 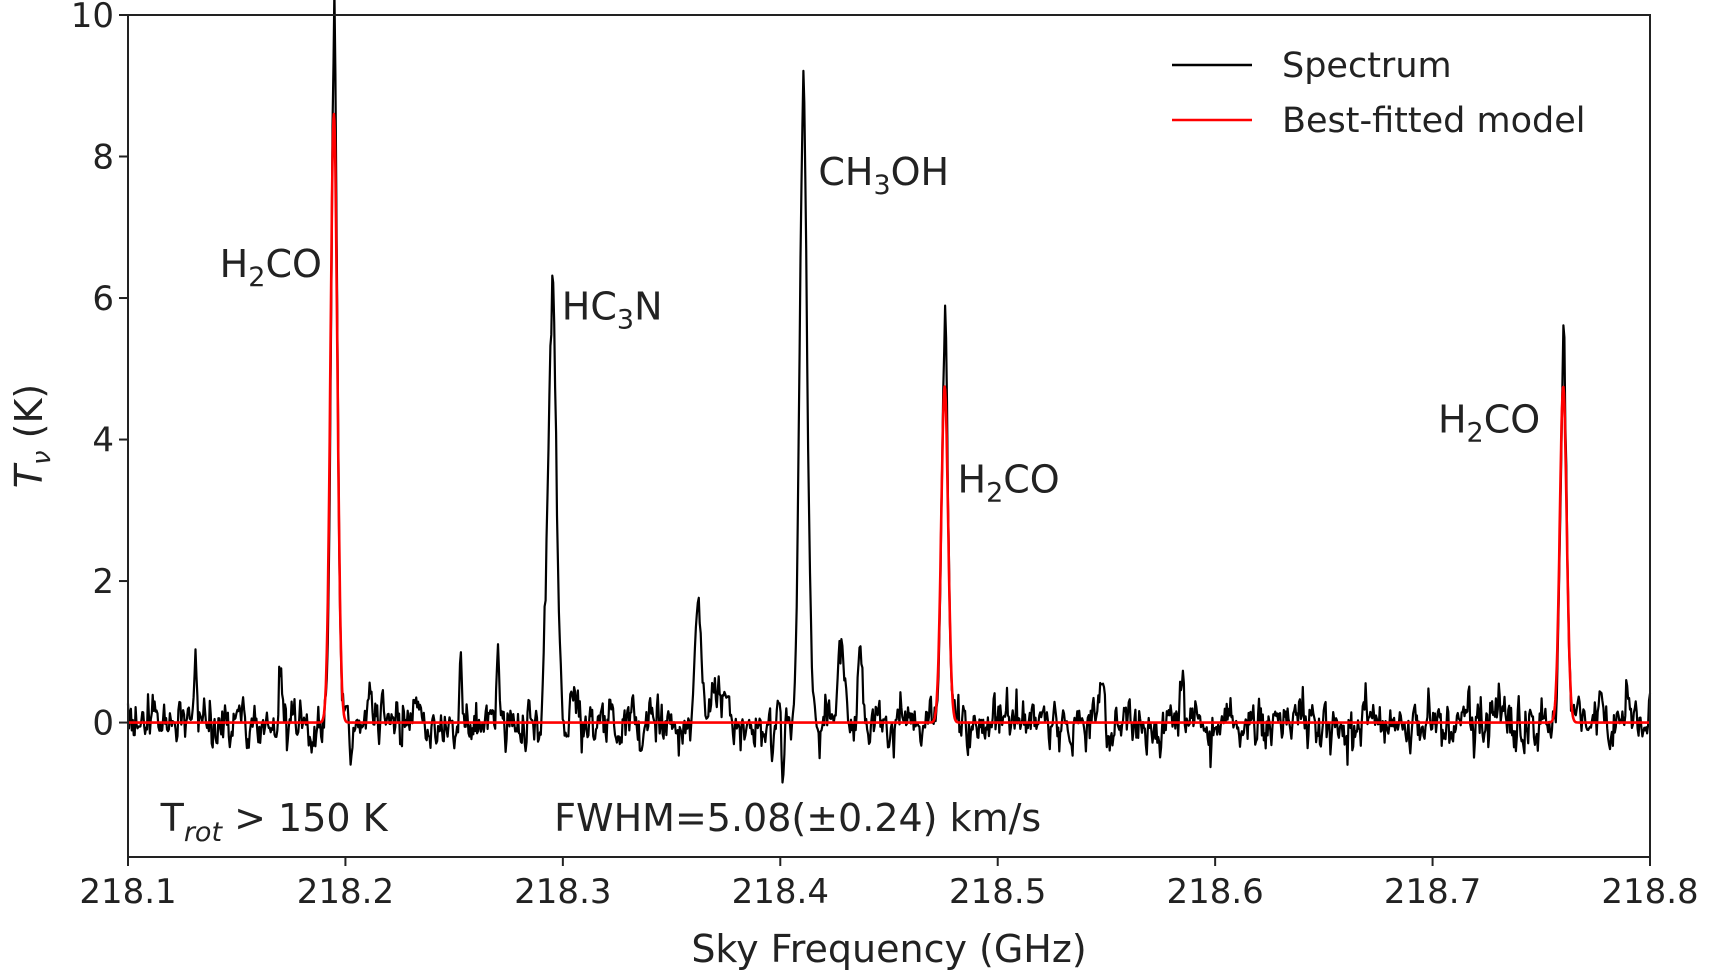 I want to click on y-tick-label: 6, so click(x=103, y=299).